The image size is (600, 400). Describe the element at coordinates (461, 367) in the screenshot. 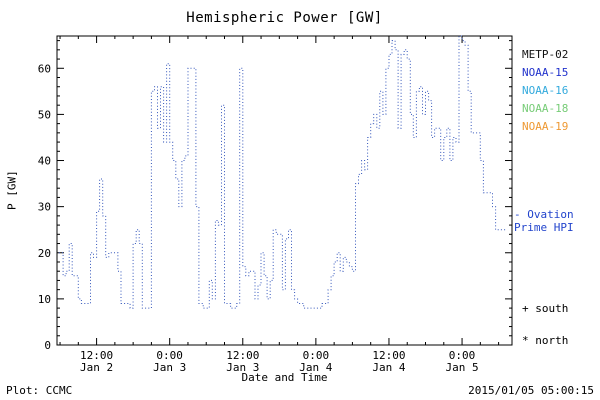

I see `x-tick-date-label: Jan 5` at that location.